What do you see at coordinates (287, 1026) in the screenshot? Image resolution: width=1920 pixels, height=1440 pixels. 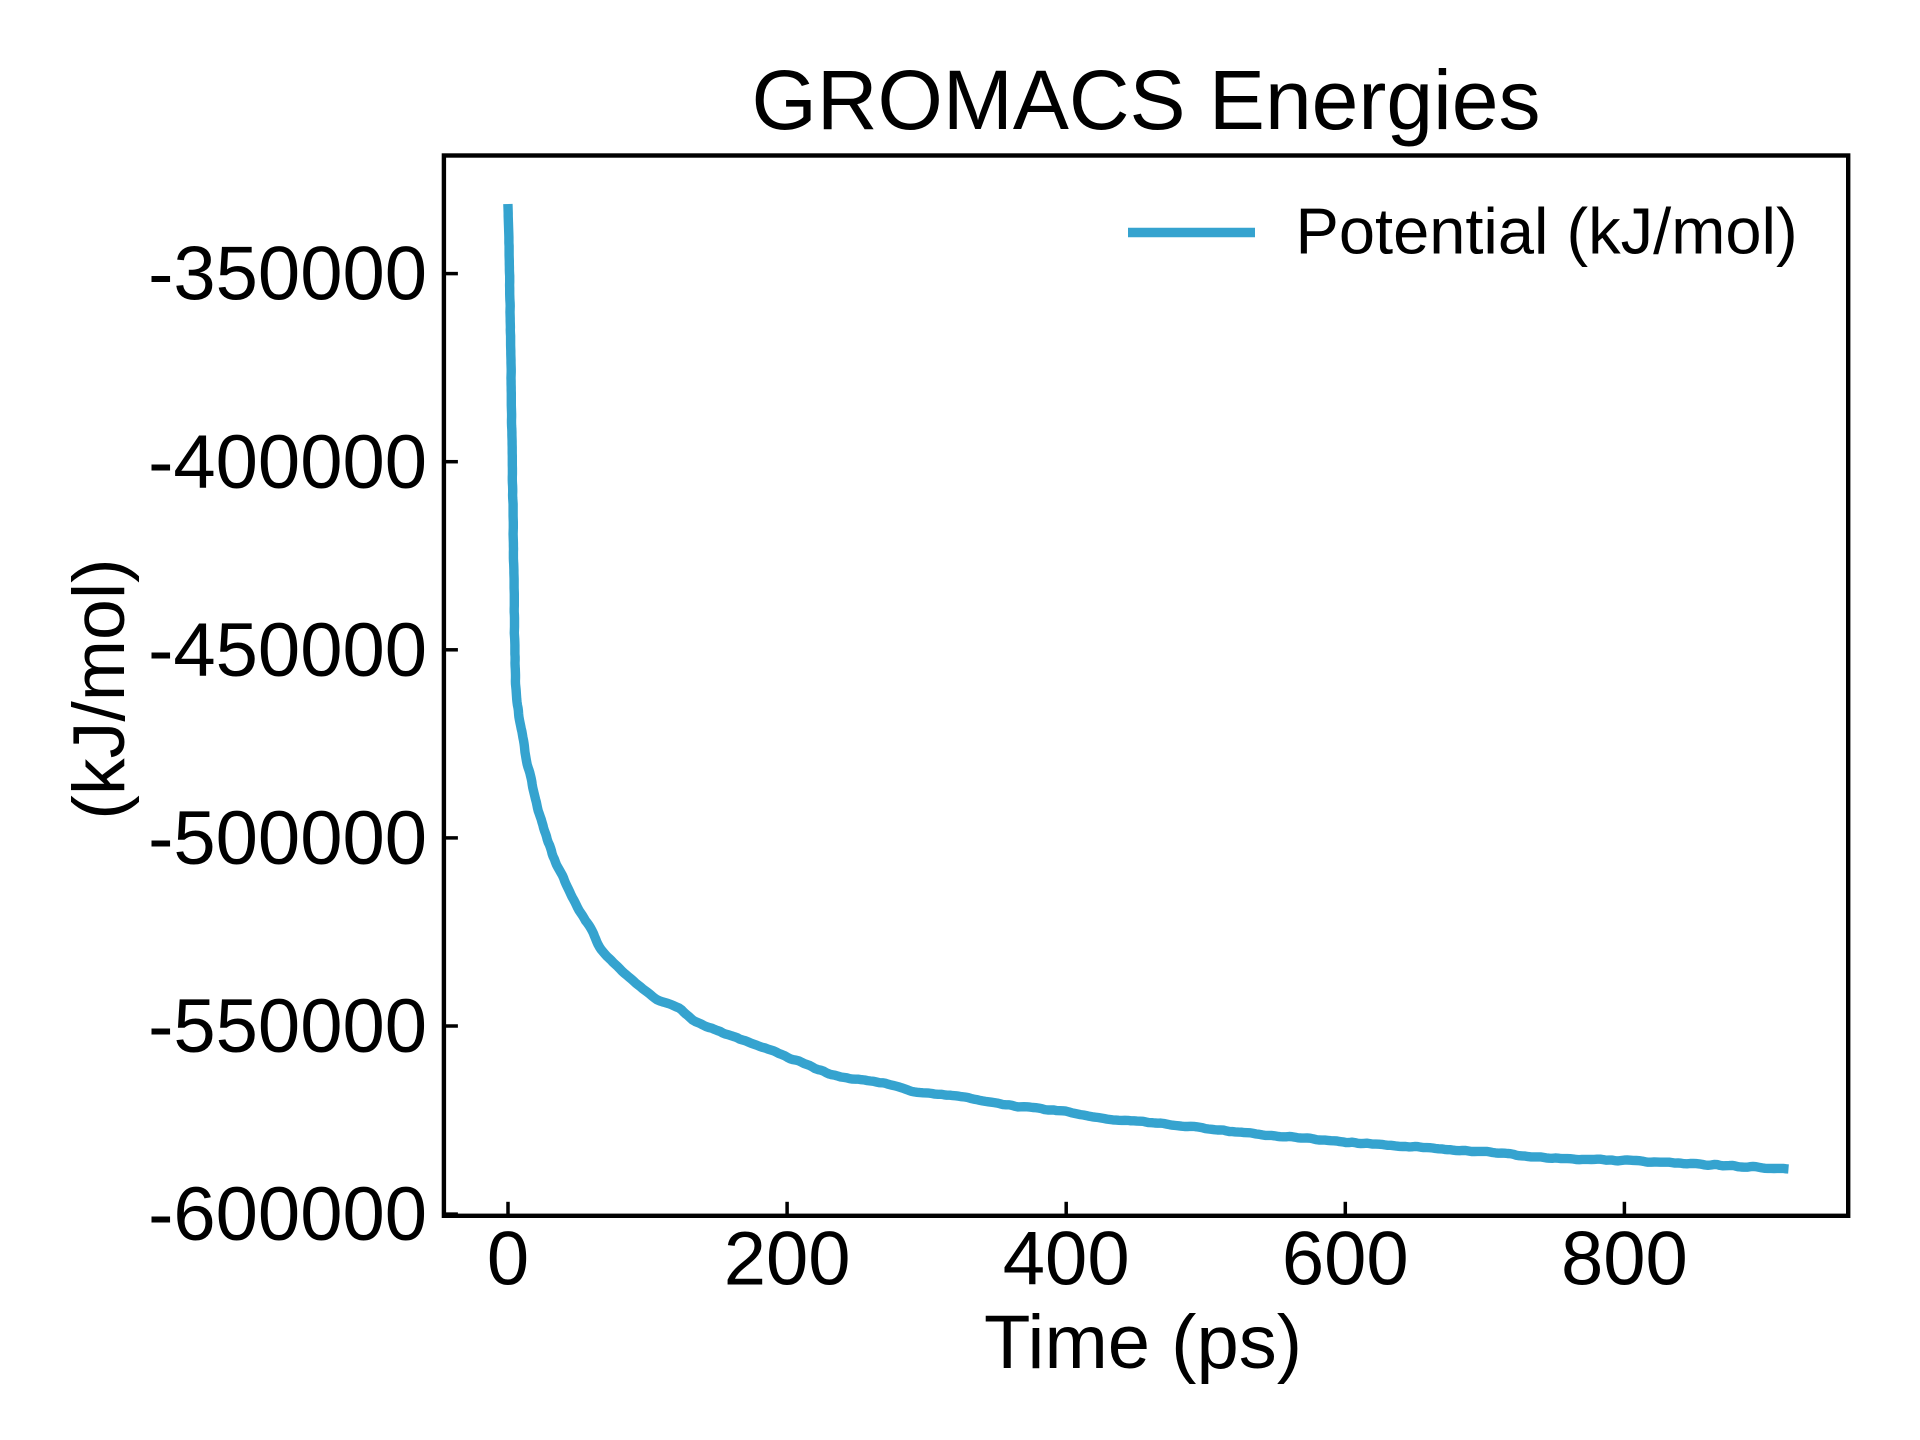 I see `svg-text: -550000` at bounding box center [287, 1026].